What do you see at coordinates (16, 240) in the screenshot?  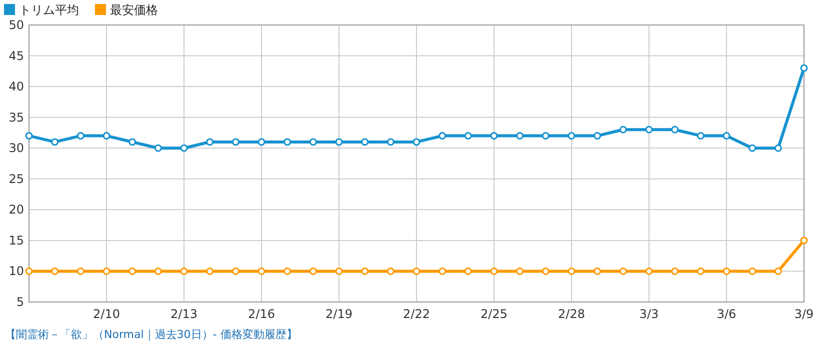 I see `y-tick-label: 15` at bounding box center [16, 240].